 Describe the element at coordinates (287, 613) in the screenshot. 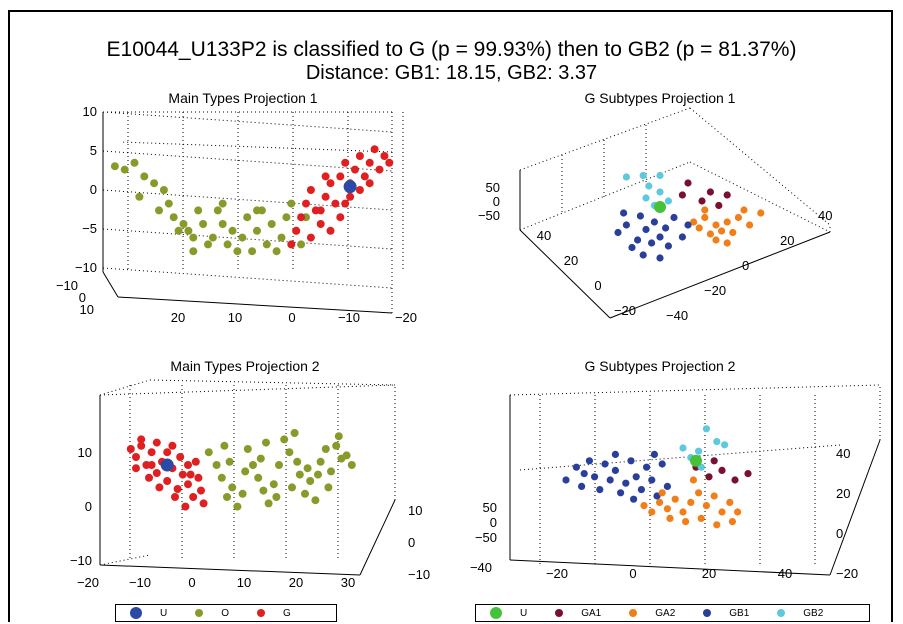

I see `legend-label-g: G` at that location.